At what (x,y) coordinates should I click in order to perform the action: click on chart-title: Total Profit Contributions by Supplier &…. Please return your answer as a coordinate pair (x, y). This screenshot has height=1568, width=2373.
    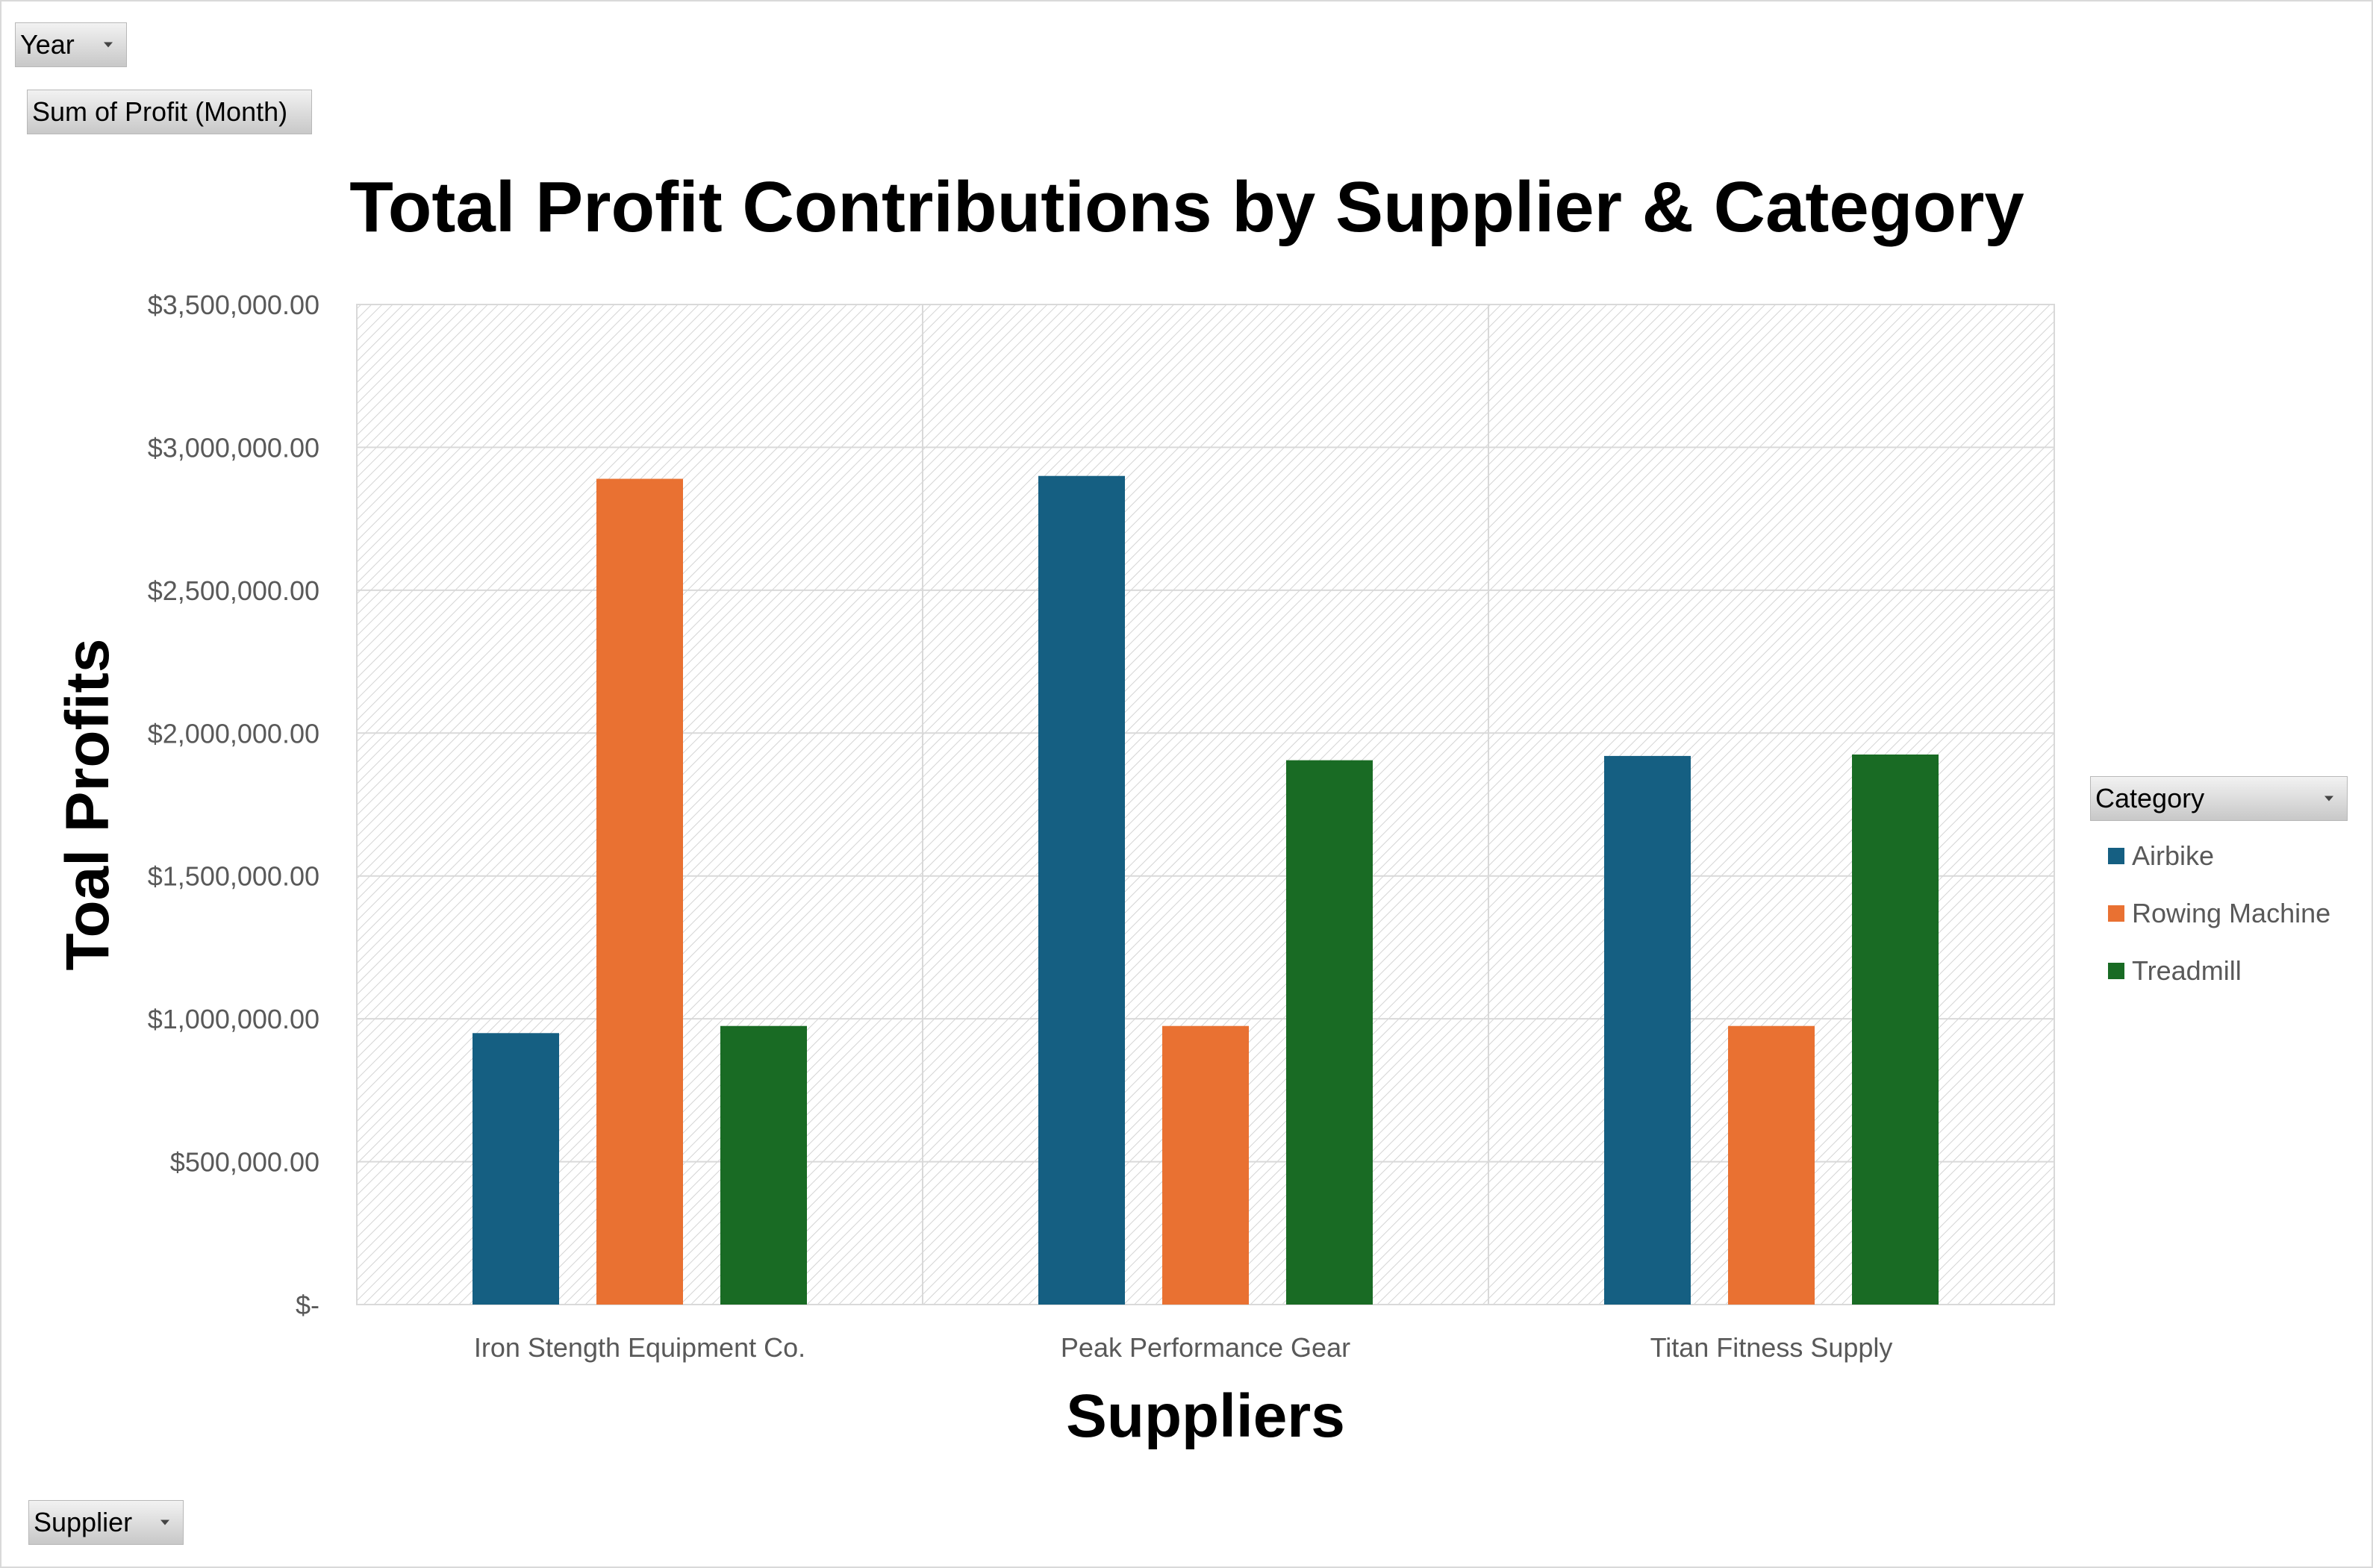
    Looking at the image, I should click on (1186, 207).